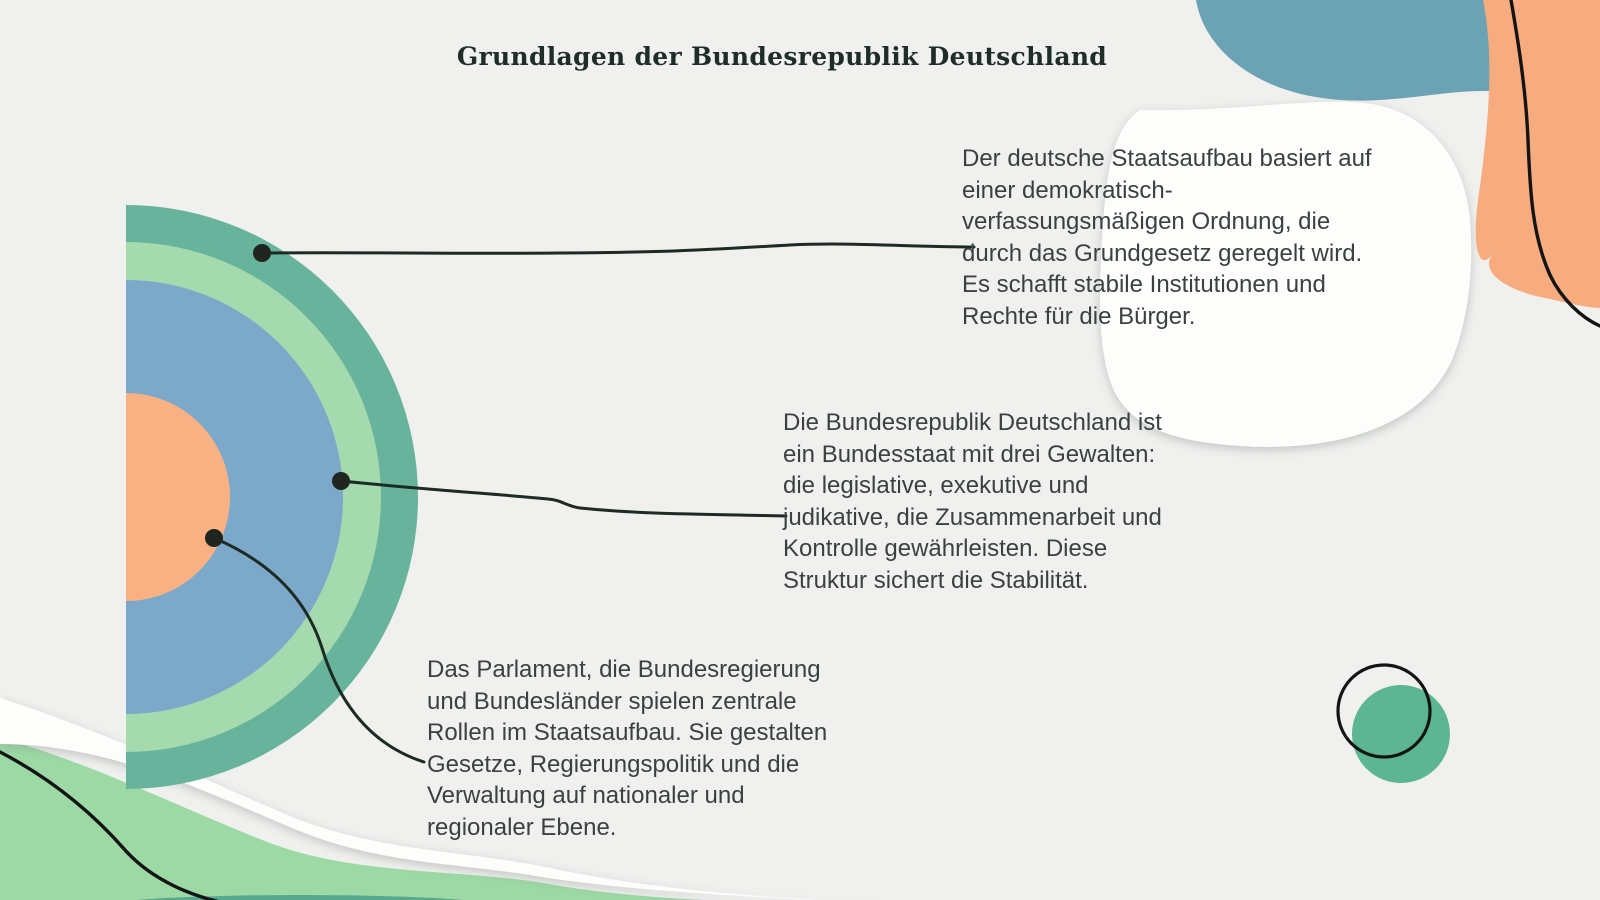 The image size is (1600, 900). What do you see at coordinates (945, 548) in the screenshot?
I see `annotation-line: Kontrolle gewährleisten. Diese` at bounding box center [945, 548].